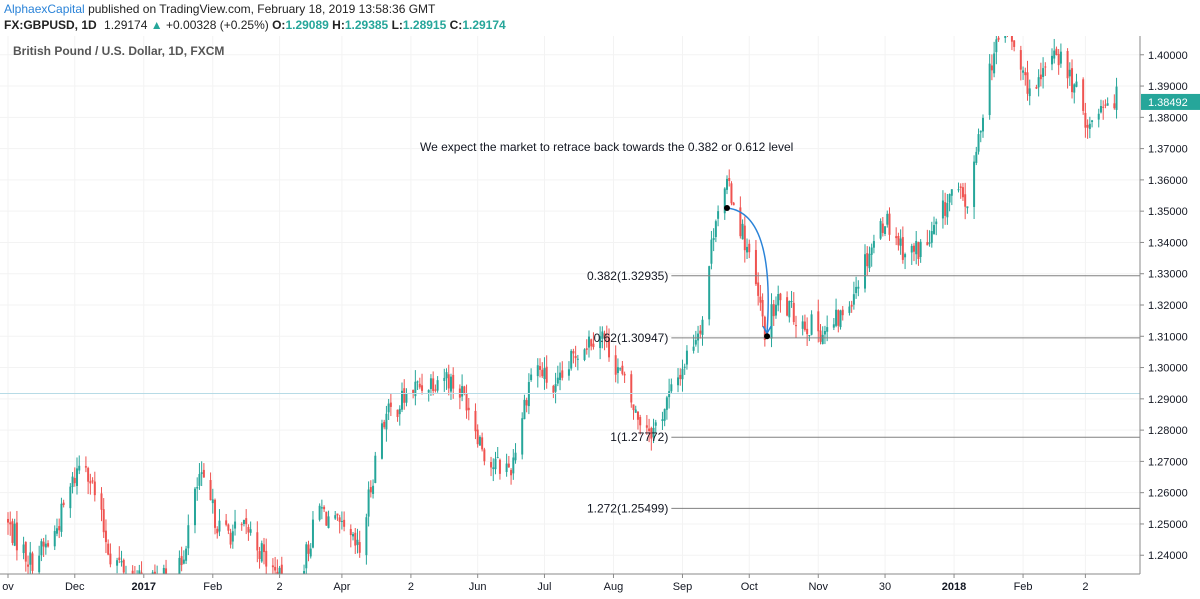 The width and height of the screenshot is (1200, 599). What do you see at coordinates (1085, 587) in the screenshot?
I see `time-tick-label: 2` at bounding box center [1085, 587].